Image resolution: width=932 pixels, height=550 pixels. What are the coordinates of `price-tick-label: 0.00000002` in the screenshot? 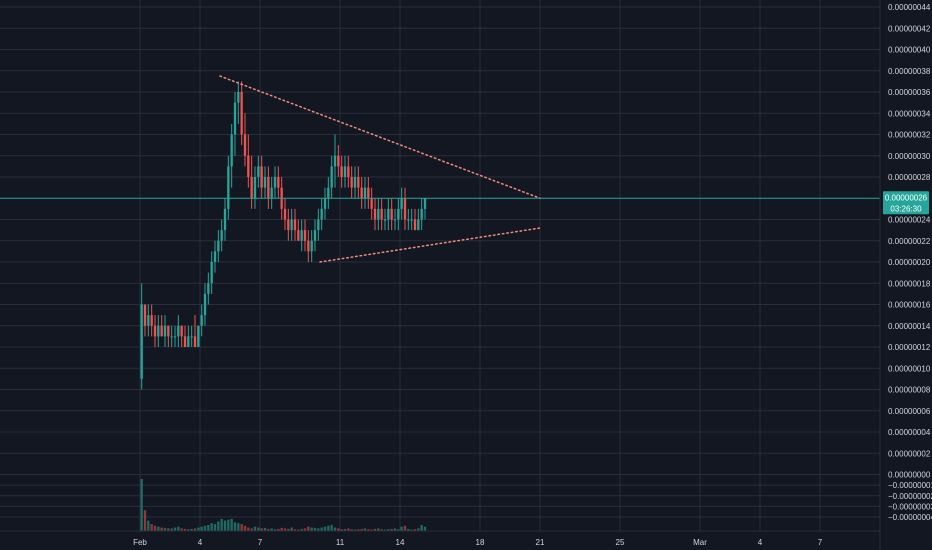 It's located at (909, 453).